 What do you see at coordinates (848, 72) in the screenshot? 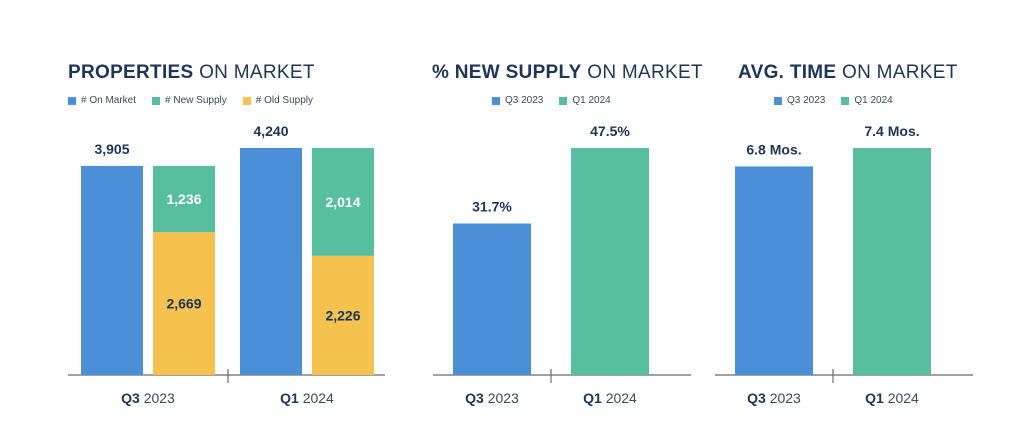
I see `avg-time-title: AVG. TIME ON MARKET` at bounding box center [848, 72].